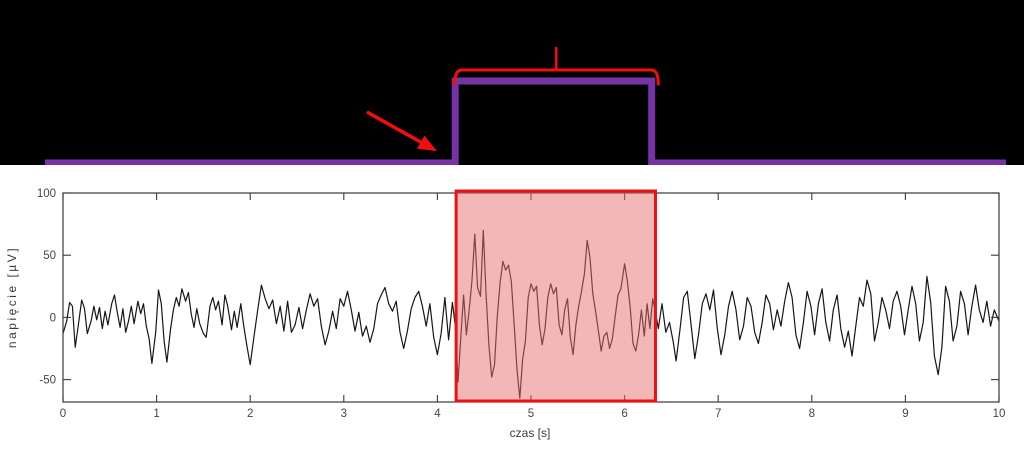 This screenshot has height=453, width=1024. What do you see at coordinates (402, 131) in the screenshot?
I see `onset-arrow` at bounding box center [402, 131].